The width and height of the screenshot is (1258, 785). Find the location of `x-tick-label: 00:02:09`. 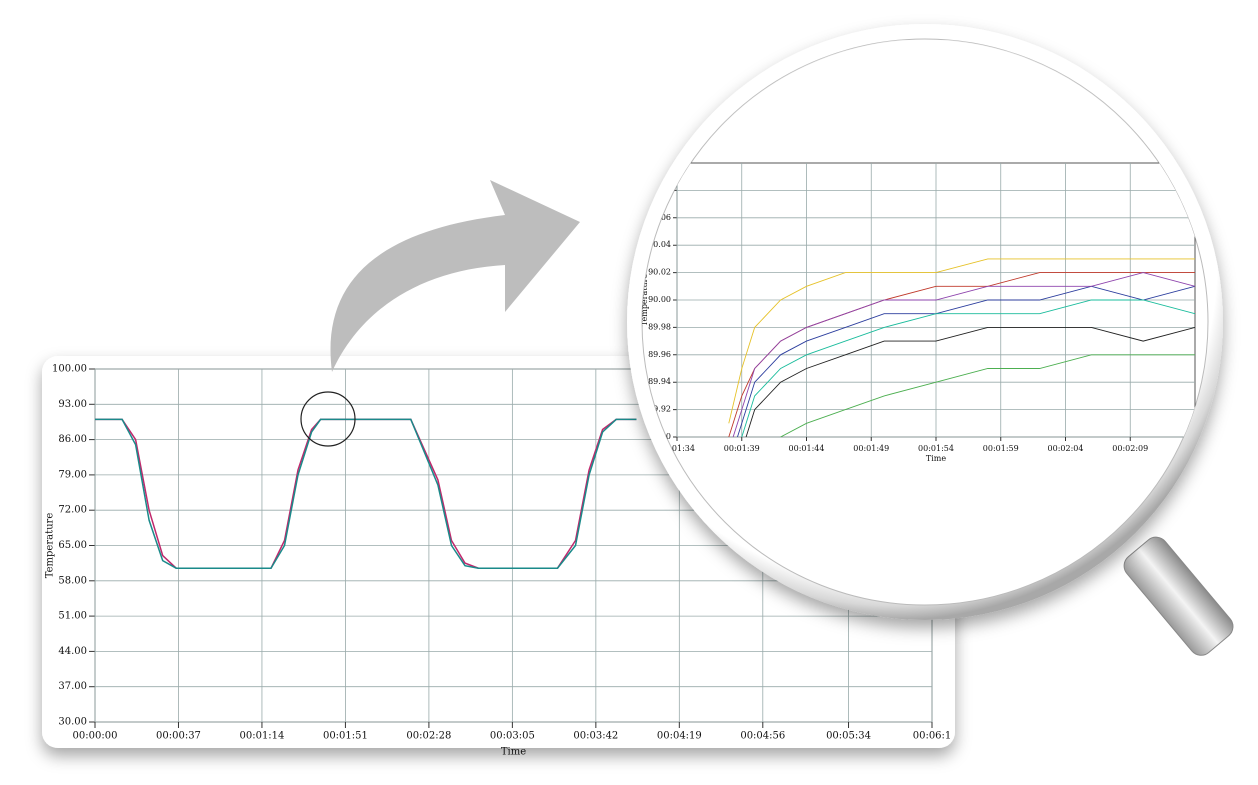

x-tick-label: 00:02:09 is located at coordinates (1130, 448).